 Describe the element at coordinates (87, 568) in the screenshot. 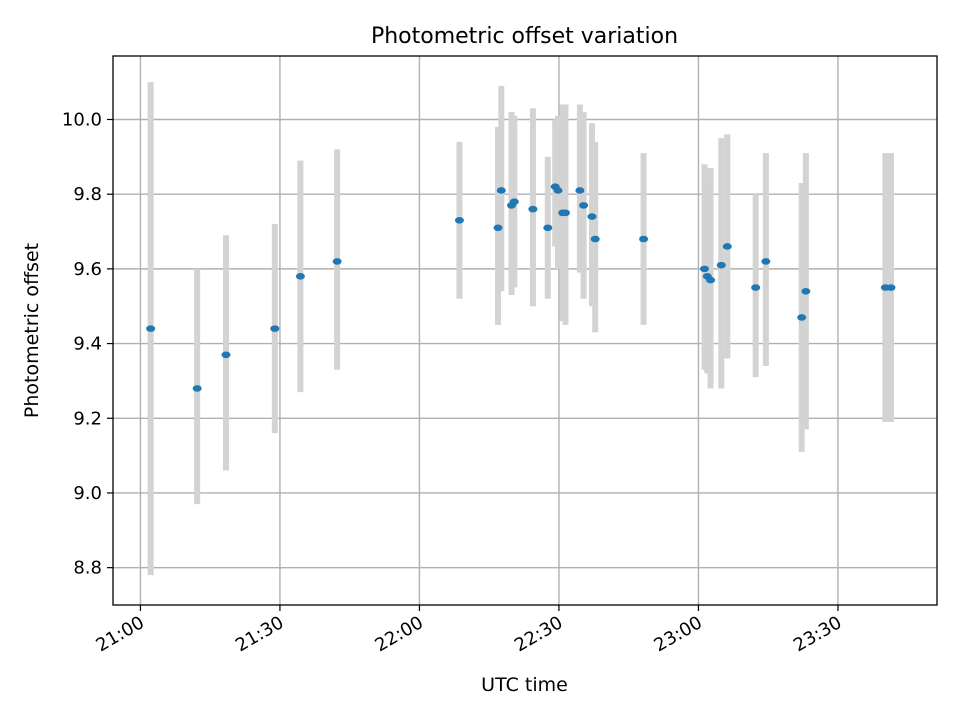

I see `y-tick-label-0: 8.8` at that location.